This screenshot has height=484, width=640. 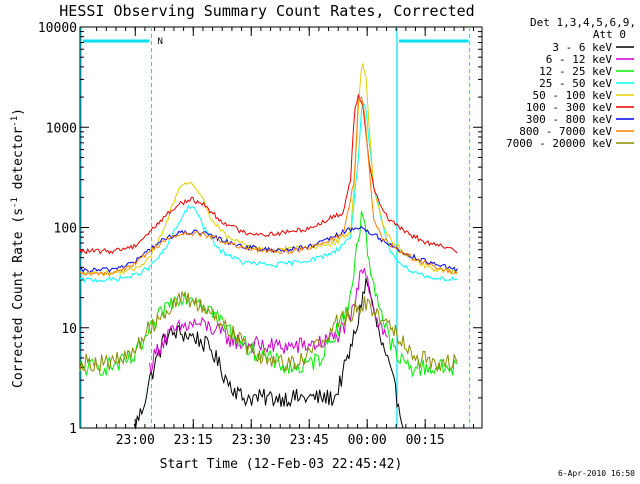 What do you see at coordinates (573, 95) in the screenshot?
I see `legend-entry-label: 50 - 100 keV` at bounding box center [573, 95].